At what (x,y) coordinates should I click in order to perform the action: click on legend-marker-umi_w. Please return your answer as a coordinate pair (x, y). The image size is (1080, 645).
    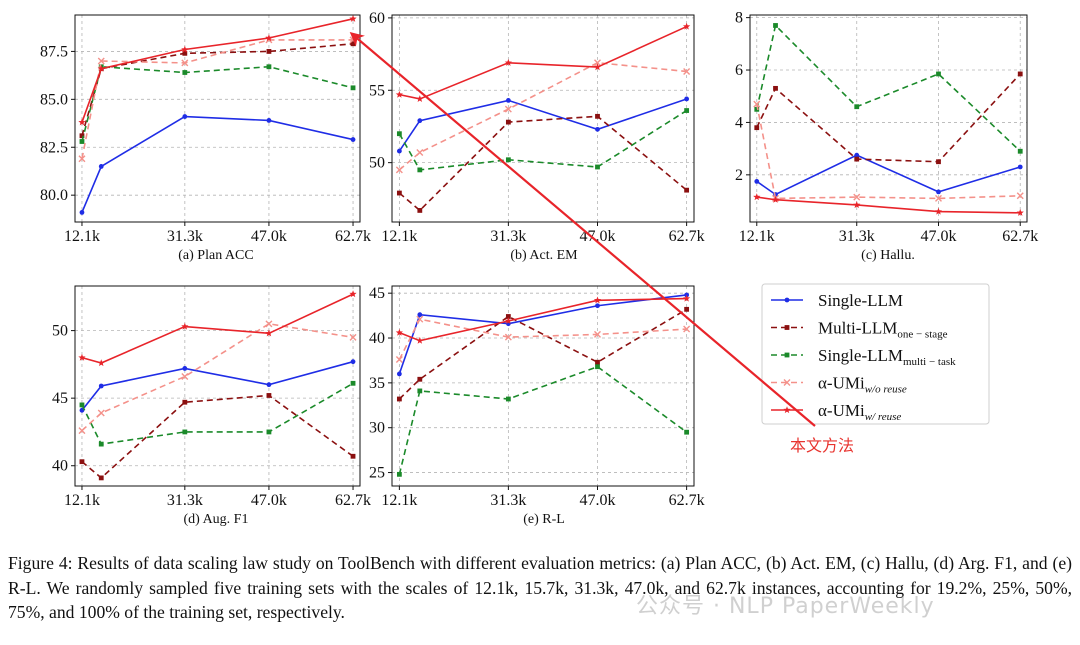
    Looking at the image, I should click on (787, 410).